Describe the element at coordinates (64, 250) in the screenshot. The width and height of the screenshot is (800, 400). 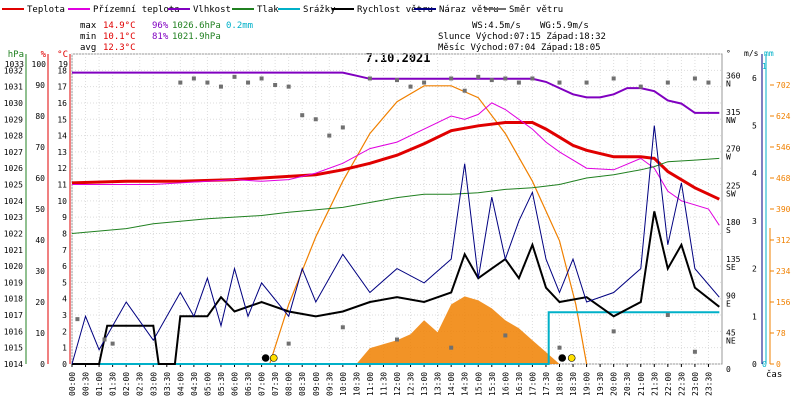
I see `y-tick-temperature: 7` at that location.